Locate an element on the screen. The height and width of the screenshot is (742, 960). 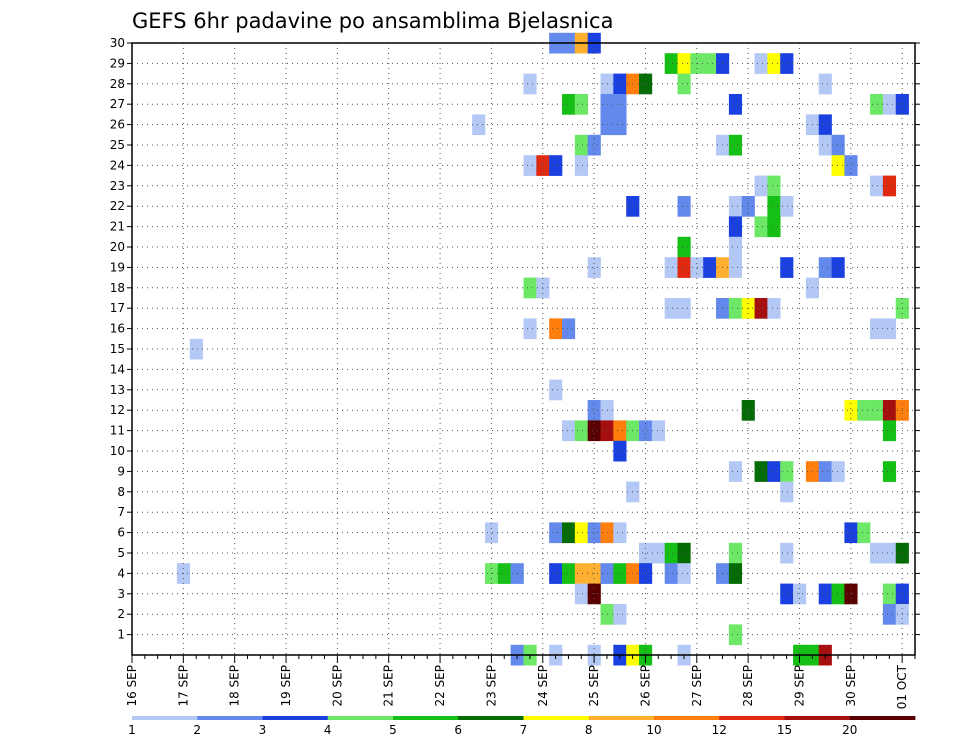
colorbar-tick-label: 1 is located at coordinates (132, 730).